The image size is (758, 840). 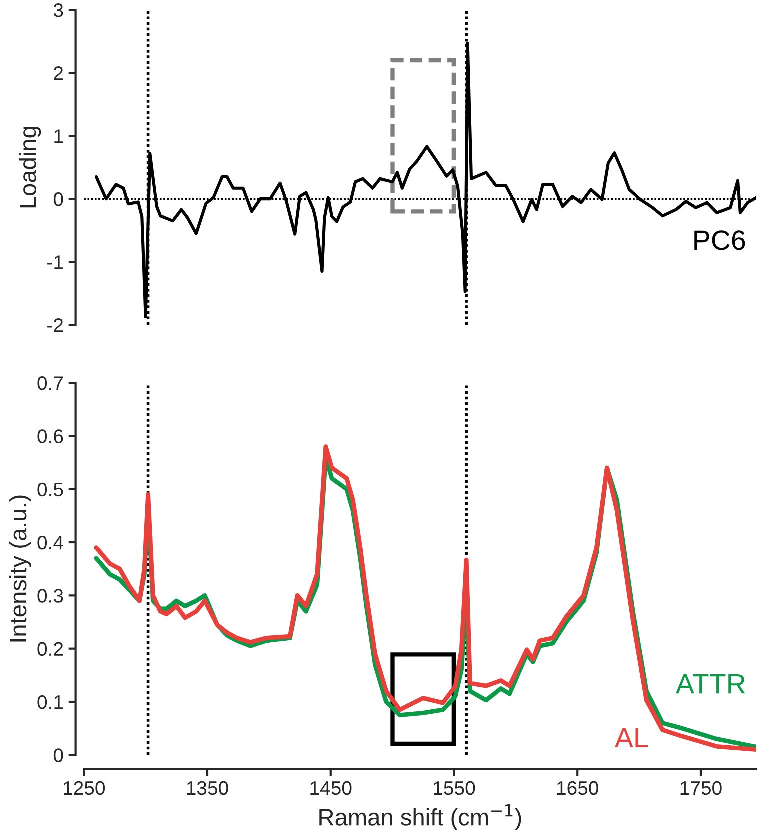 What do you see at coordinates (85, 788) in the screenshot?
I see `x-tick-label: 1250` at bounding box center [85, 788].